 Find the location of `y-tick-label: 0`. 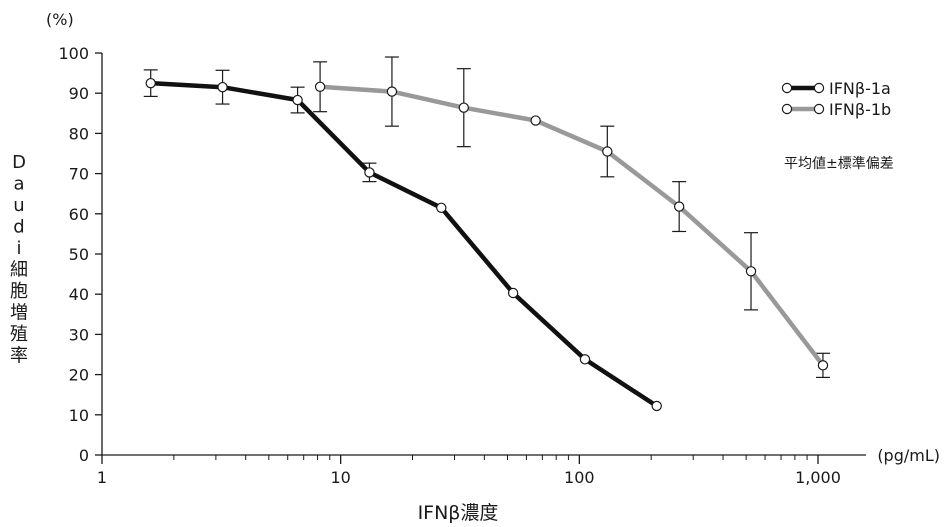

y-tick-label: 0 is located at coordinates (84, 455).